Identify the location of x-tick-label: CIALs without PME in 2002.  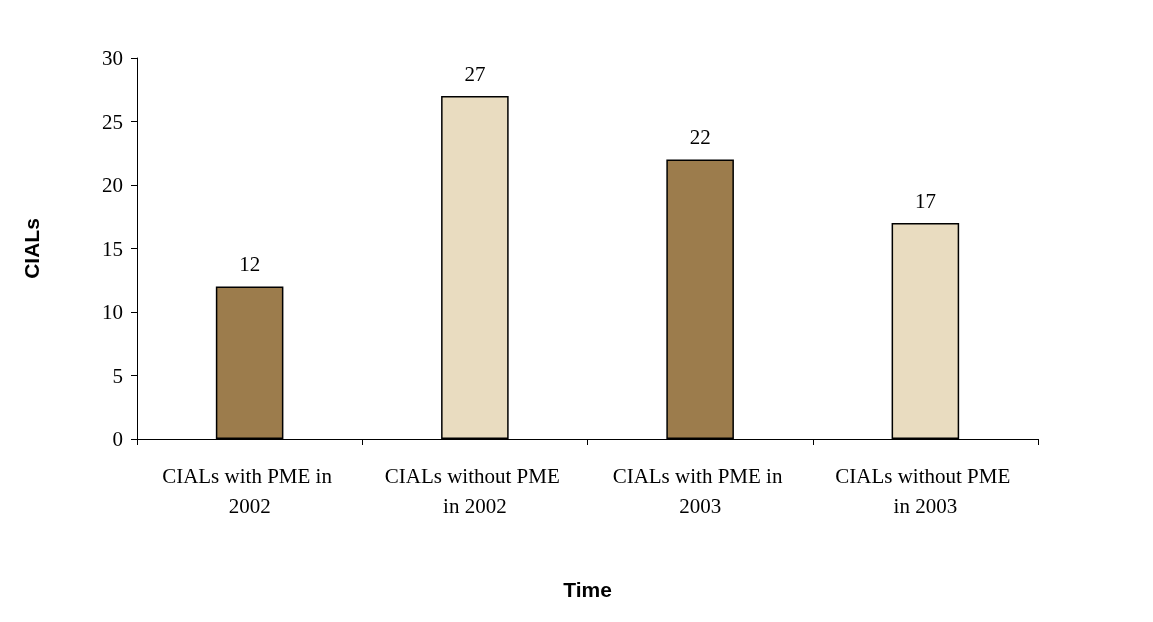
(475, 491).